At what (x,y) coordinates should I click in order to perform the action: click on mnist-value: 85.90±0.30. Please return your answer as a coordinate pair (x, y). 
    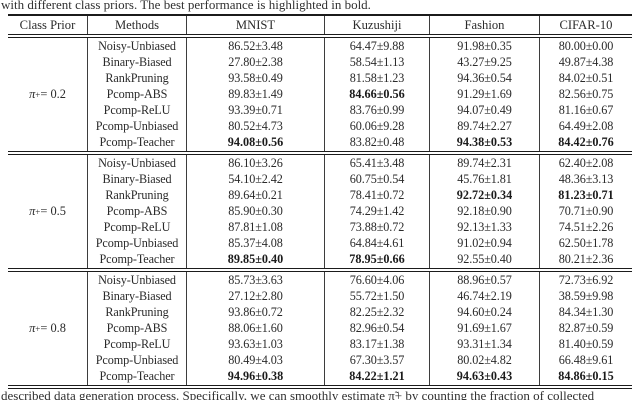
    Looking at the image, I should click on (256, 211).